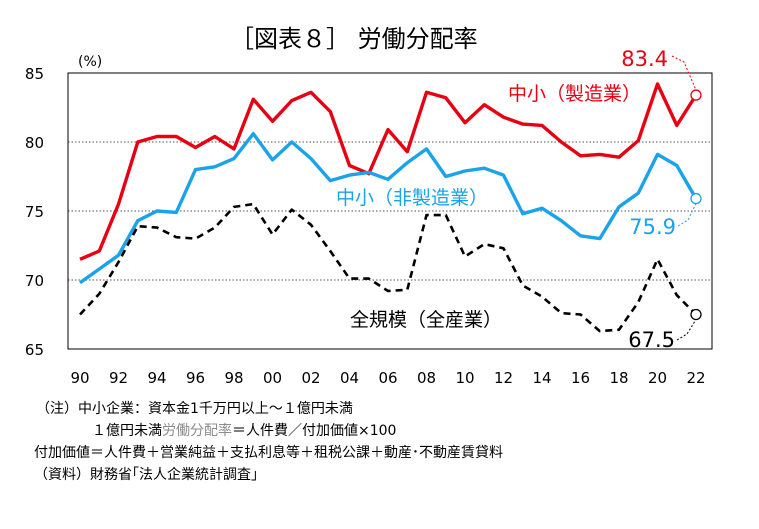 This screenshot has height=529, width=759. I want to click on x-tick-label: 90, so click(79, 378).